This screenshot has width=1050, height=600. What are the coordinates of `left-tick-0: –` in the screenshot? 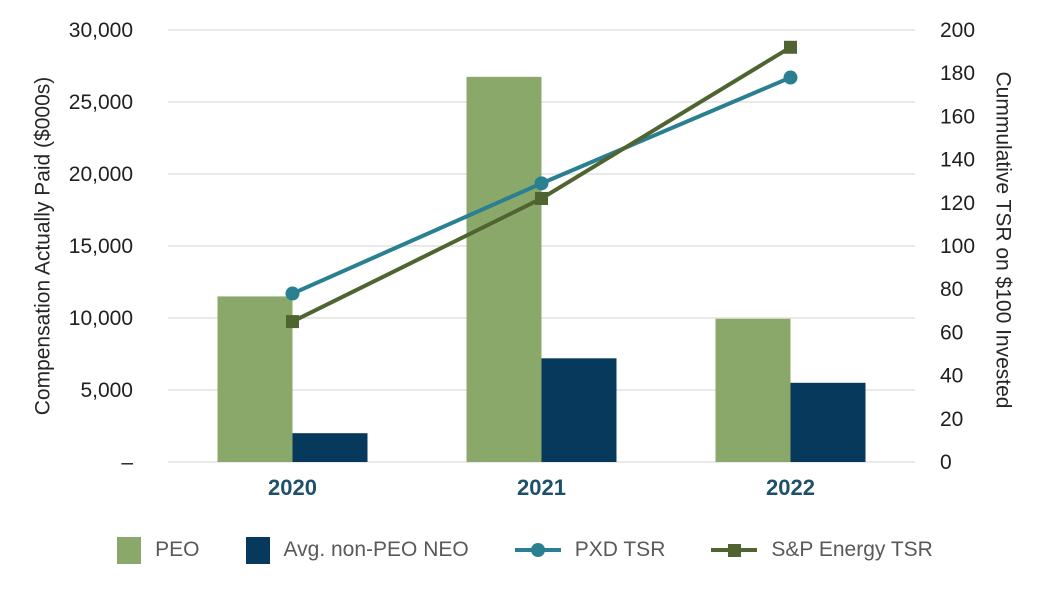 It's located at (127, 462).